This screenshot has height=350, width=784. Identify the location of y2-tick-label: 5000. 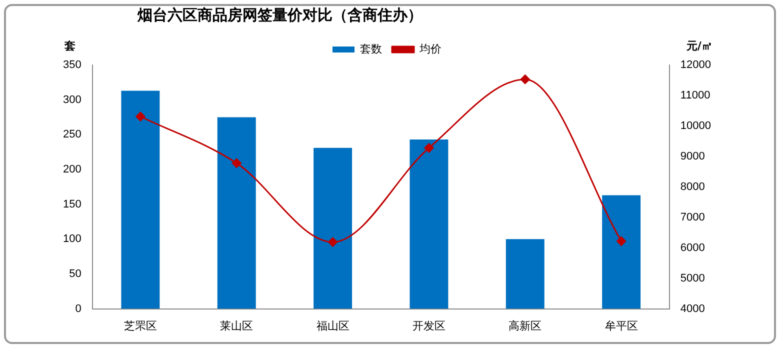
(692, 278).